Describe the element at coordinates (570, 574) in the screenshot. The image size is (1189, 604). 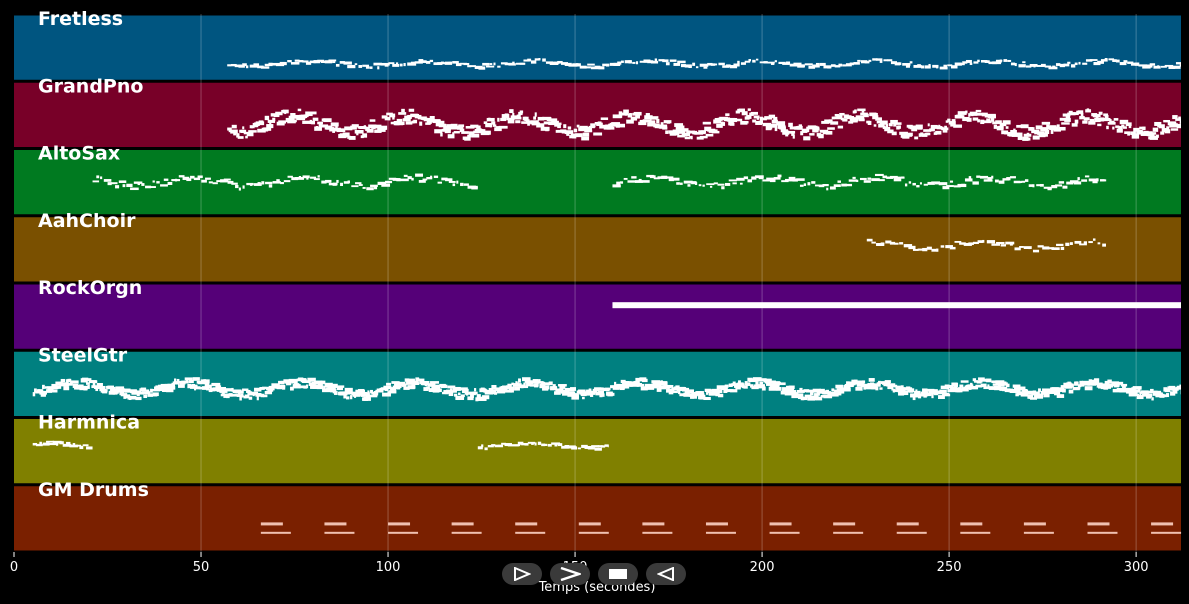
I see `fast-forward-button` at that location.